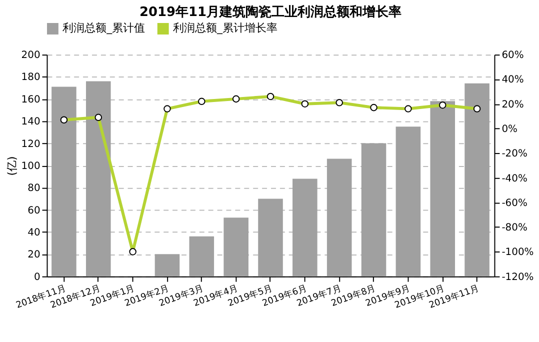 The width and height of the screenshot is (539, 342). Describe the element at coordinates (510, 129) in the screenshot. I see `y2-tick-label: 0%` at that location.